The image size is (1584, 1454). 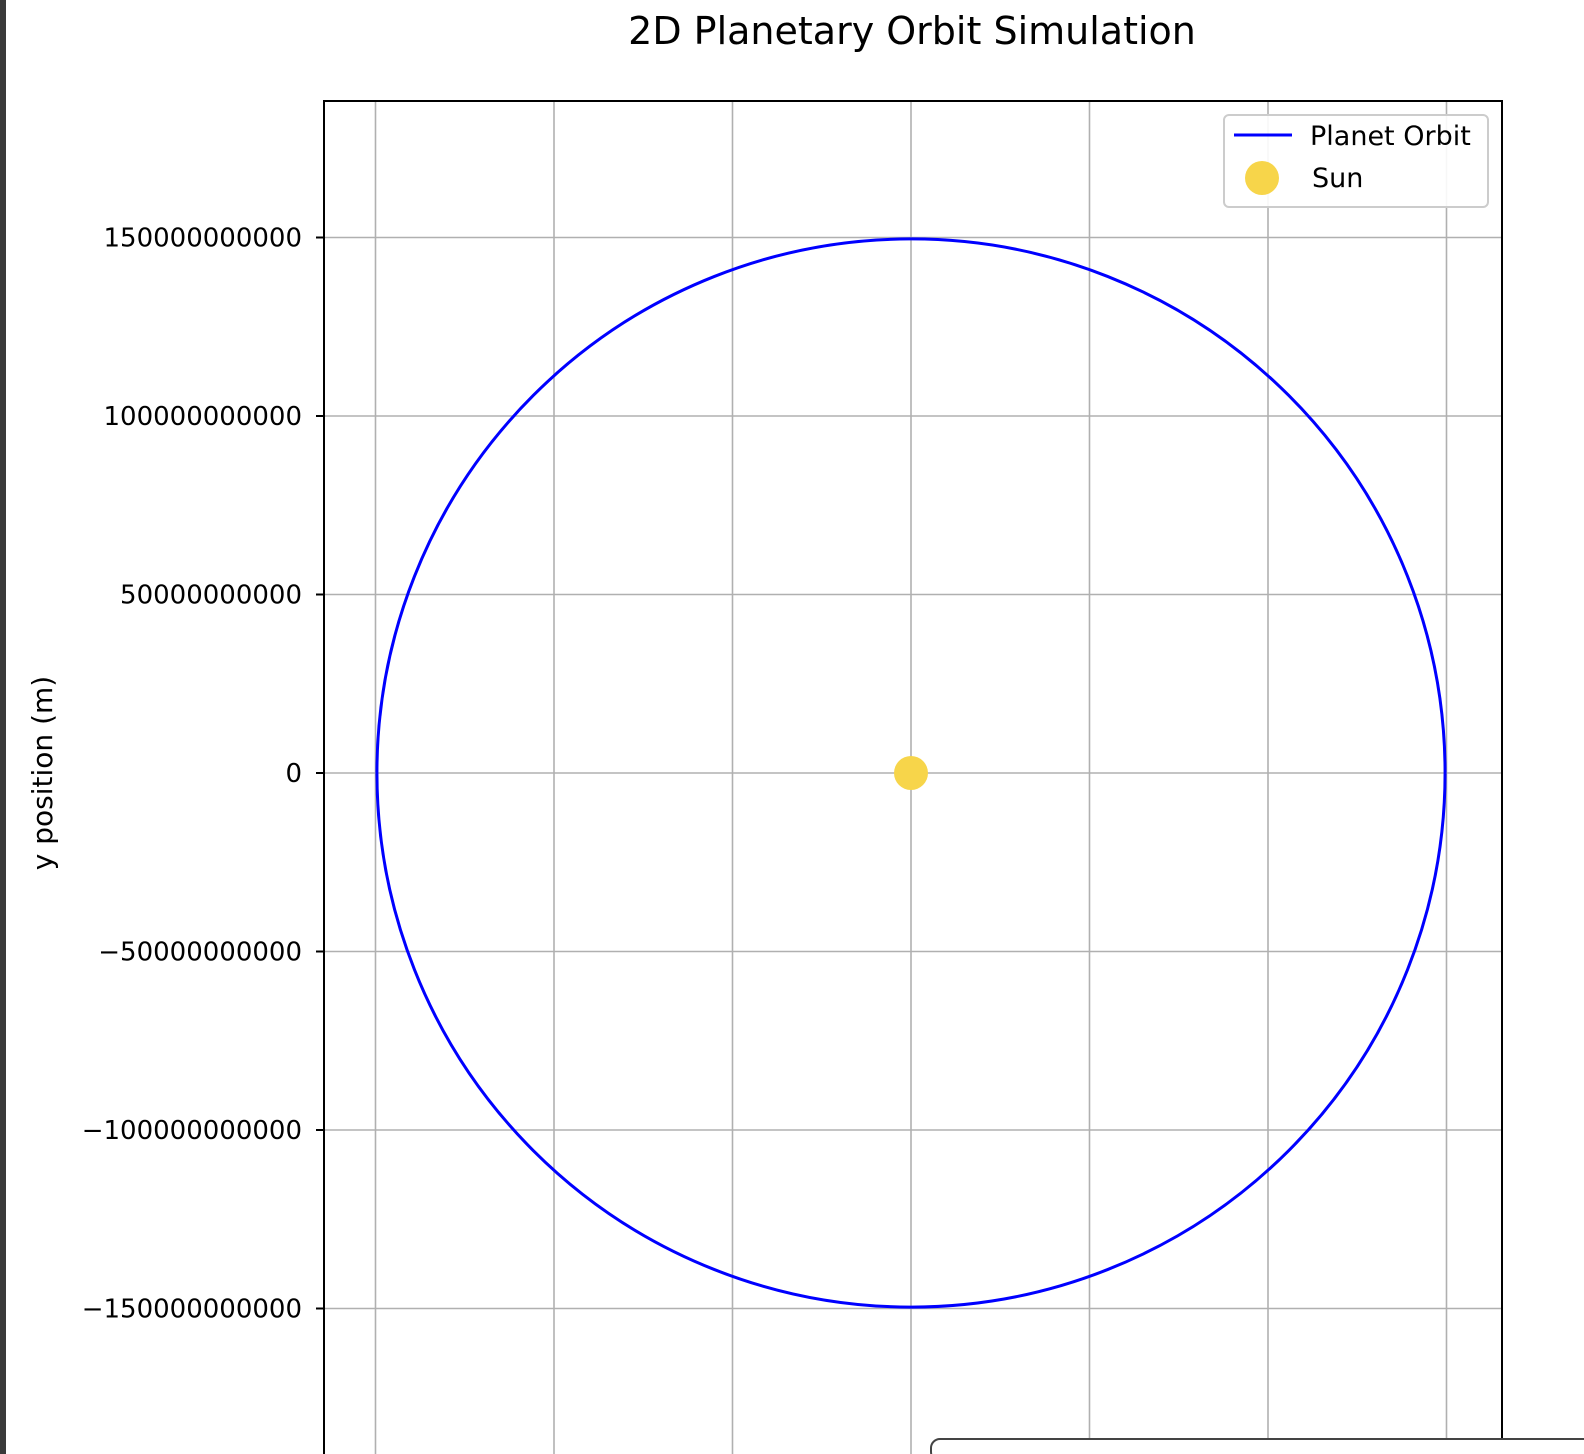 I want to click on sun-point, so click(x=911, y=773).